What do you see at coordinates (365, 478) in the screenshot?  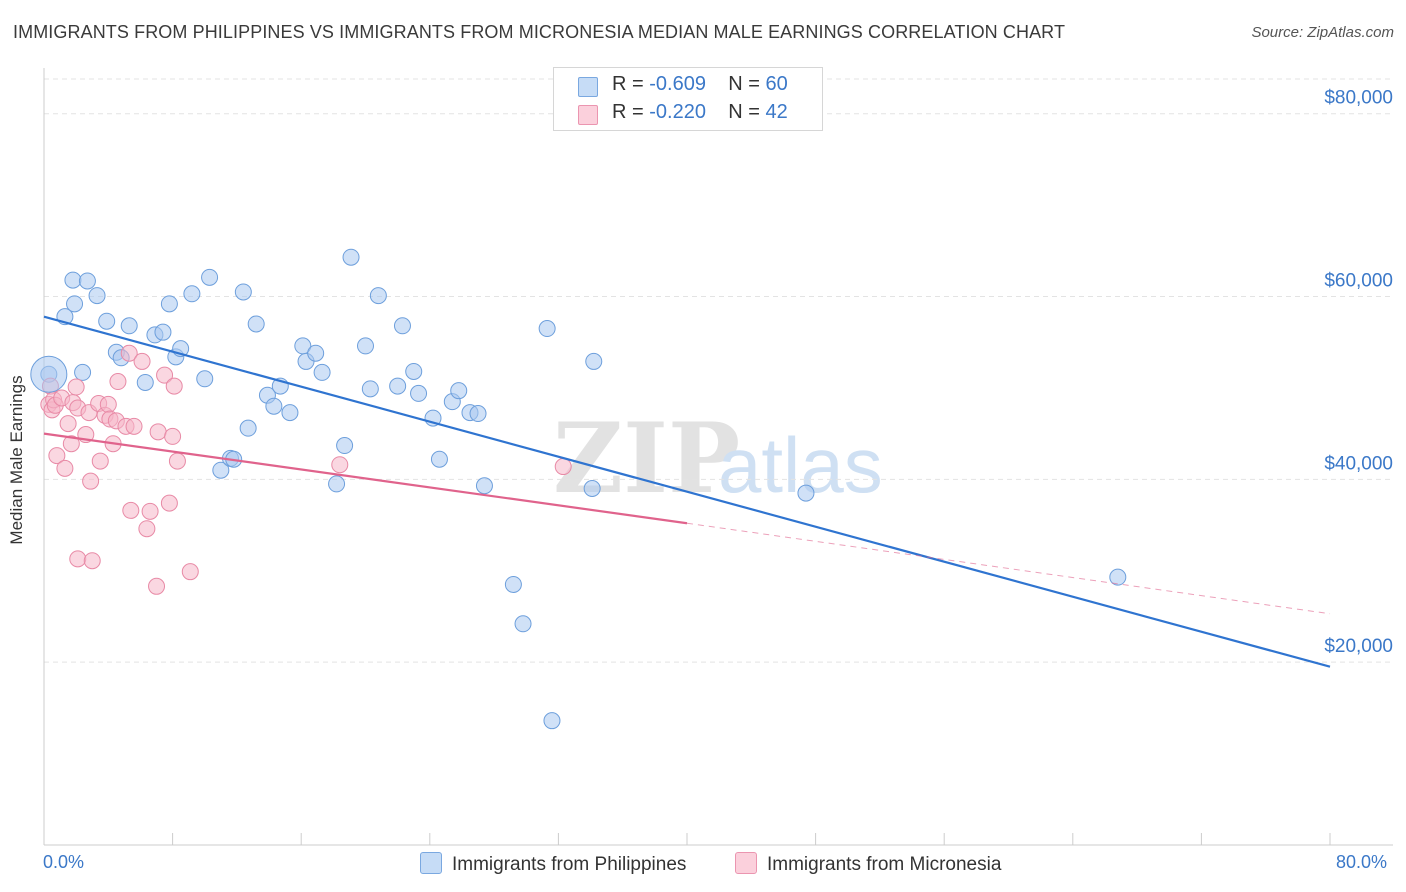 I see `trend-line-micronesia` at bounding box center [365, 478].